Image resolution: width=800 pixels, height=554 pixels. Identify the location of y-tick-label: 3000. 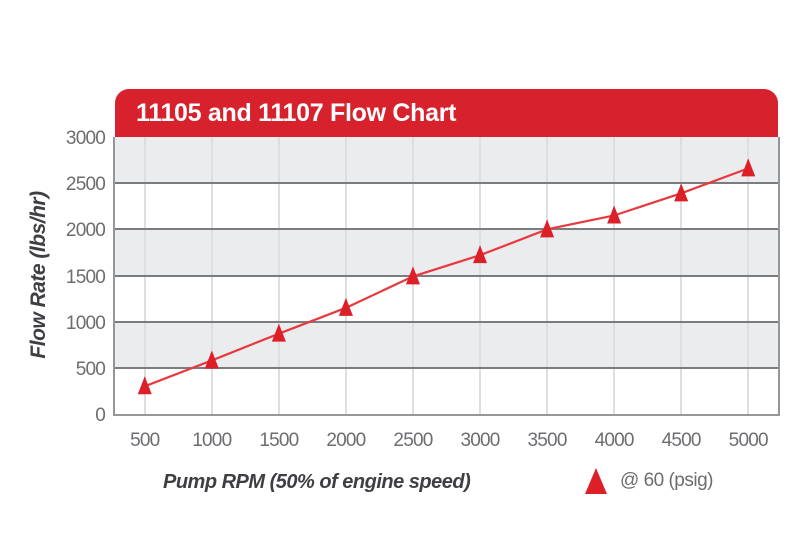
(85, 138).